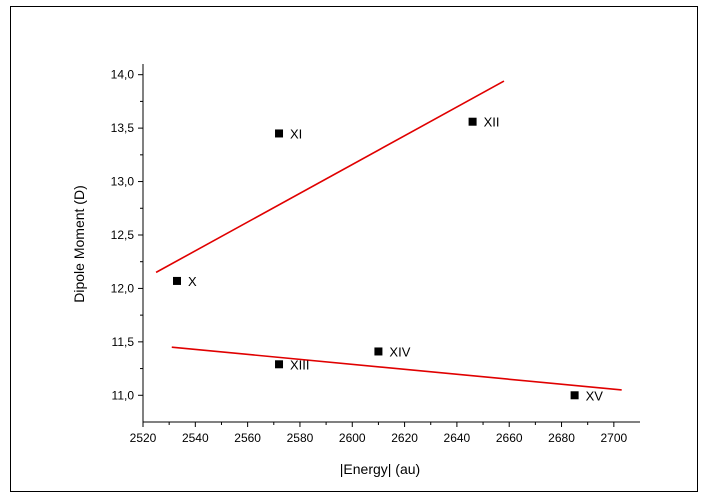 This screenshot has height=498, width=702. What do you see at coordinates (613, 438) in the screenshot?
I see `x-tick-label: 2700` at bounding box center [613, 438].